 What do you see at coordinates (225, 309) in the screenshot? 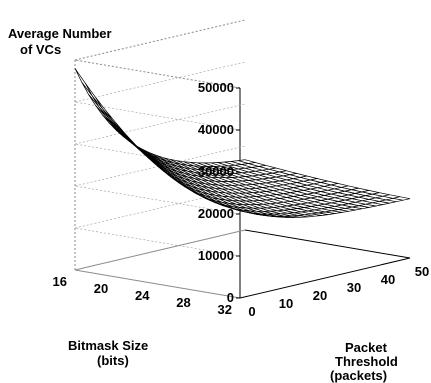
I see `y-tick-label: 32` at bounding box center [225, 309].